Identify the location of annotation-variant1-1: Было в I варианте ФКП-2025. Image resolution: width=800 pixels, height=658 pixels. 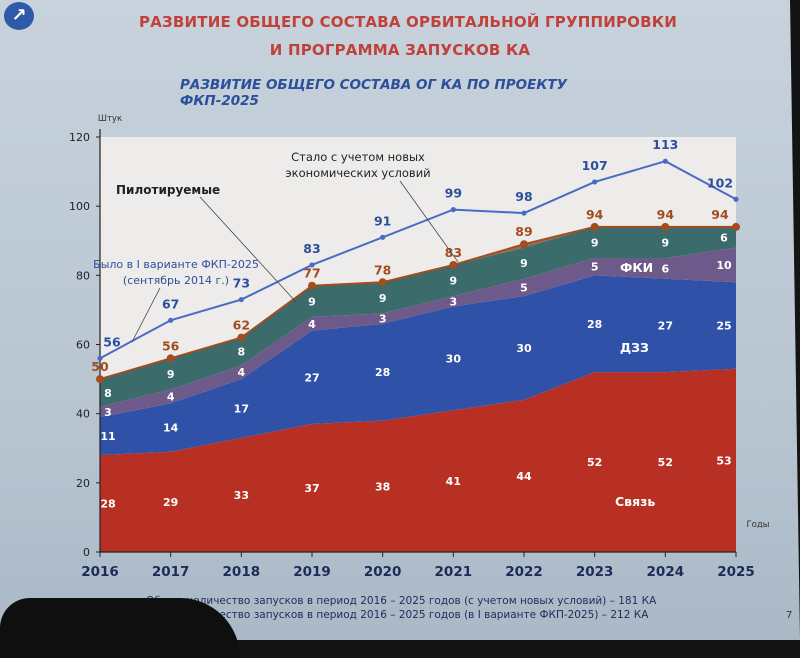
(176, 264).